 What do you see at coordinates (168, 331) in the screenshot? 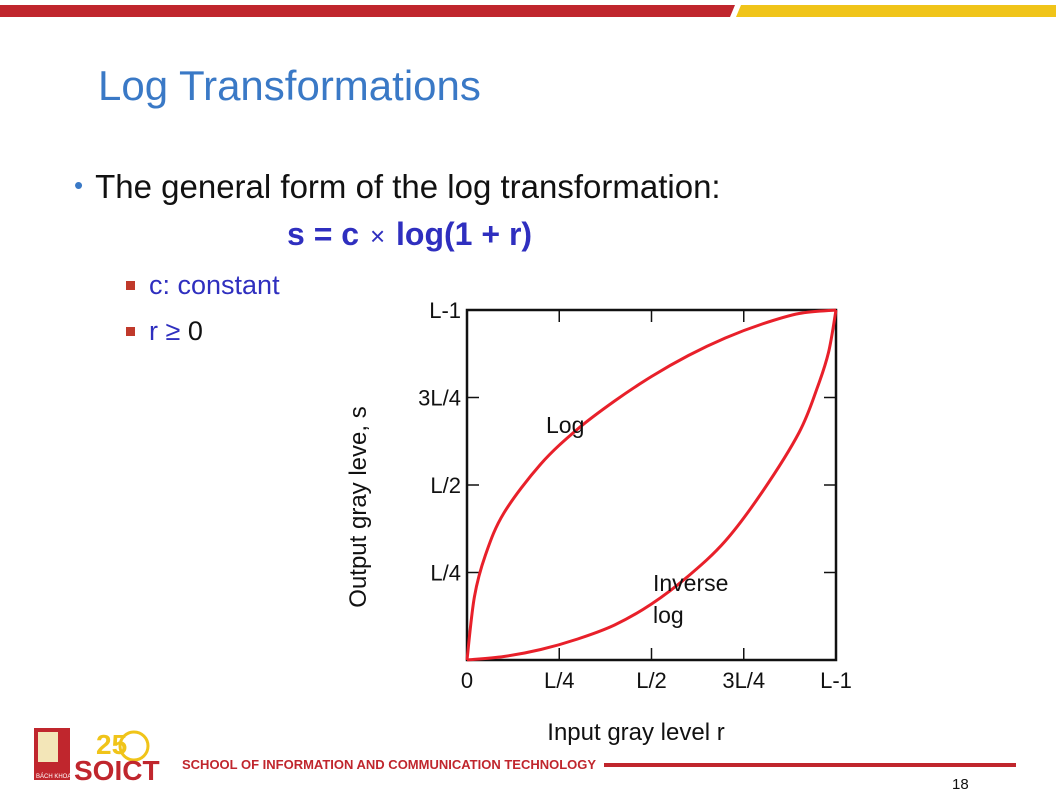
I see `sub-item-text: r ≥` at bounding box center [168, 331].